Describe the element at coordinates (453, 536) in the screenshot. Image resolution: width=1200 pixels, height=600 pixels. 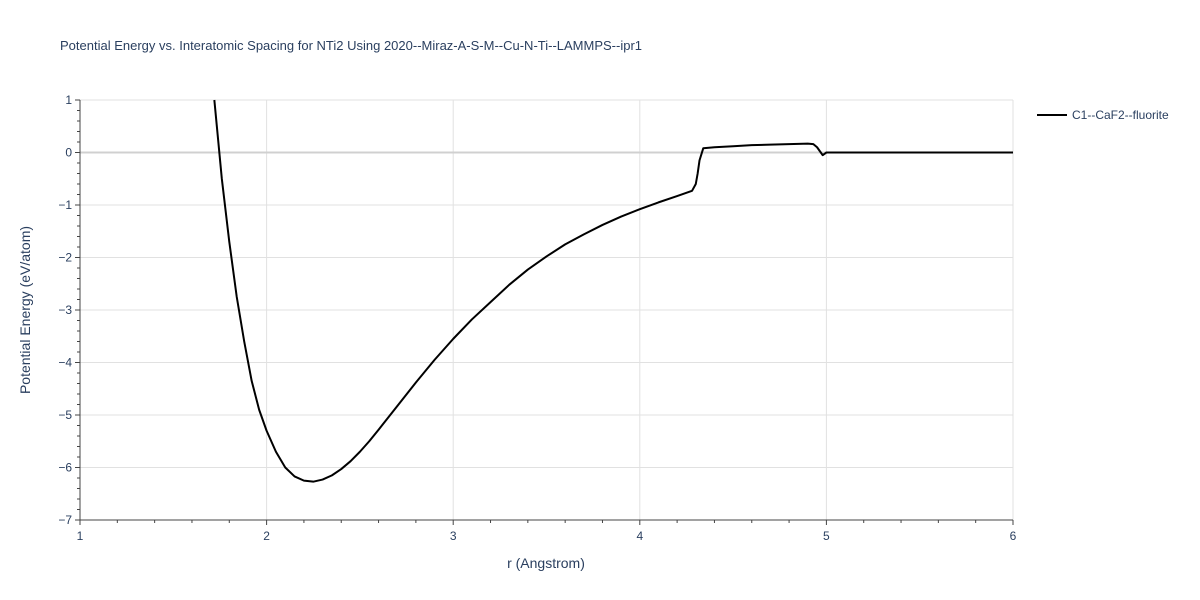
I see `x-tick-label: 3` at that location.